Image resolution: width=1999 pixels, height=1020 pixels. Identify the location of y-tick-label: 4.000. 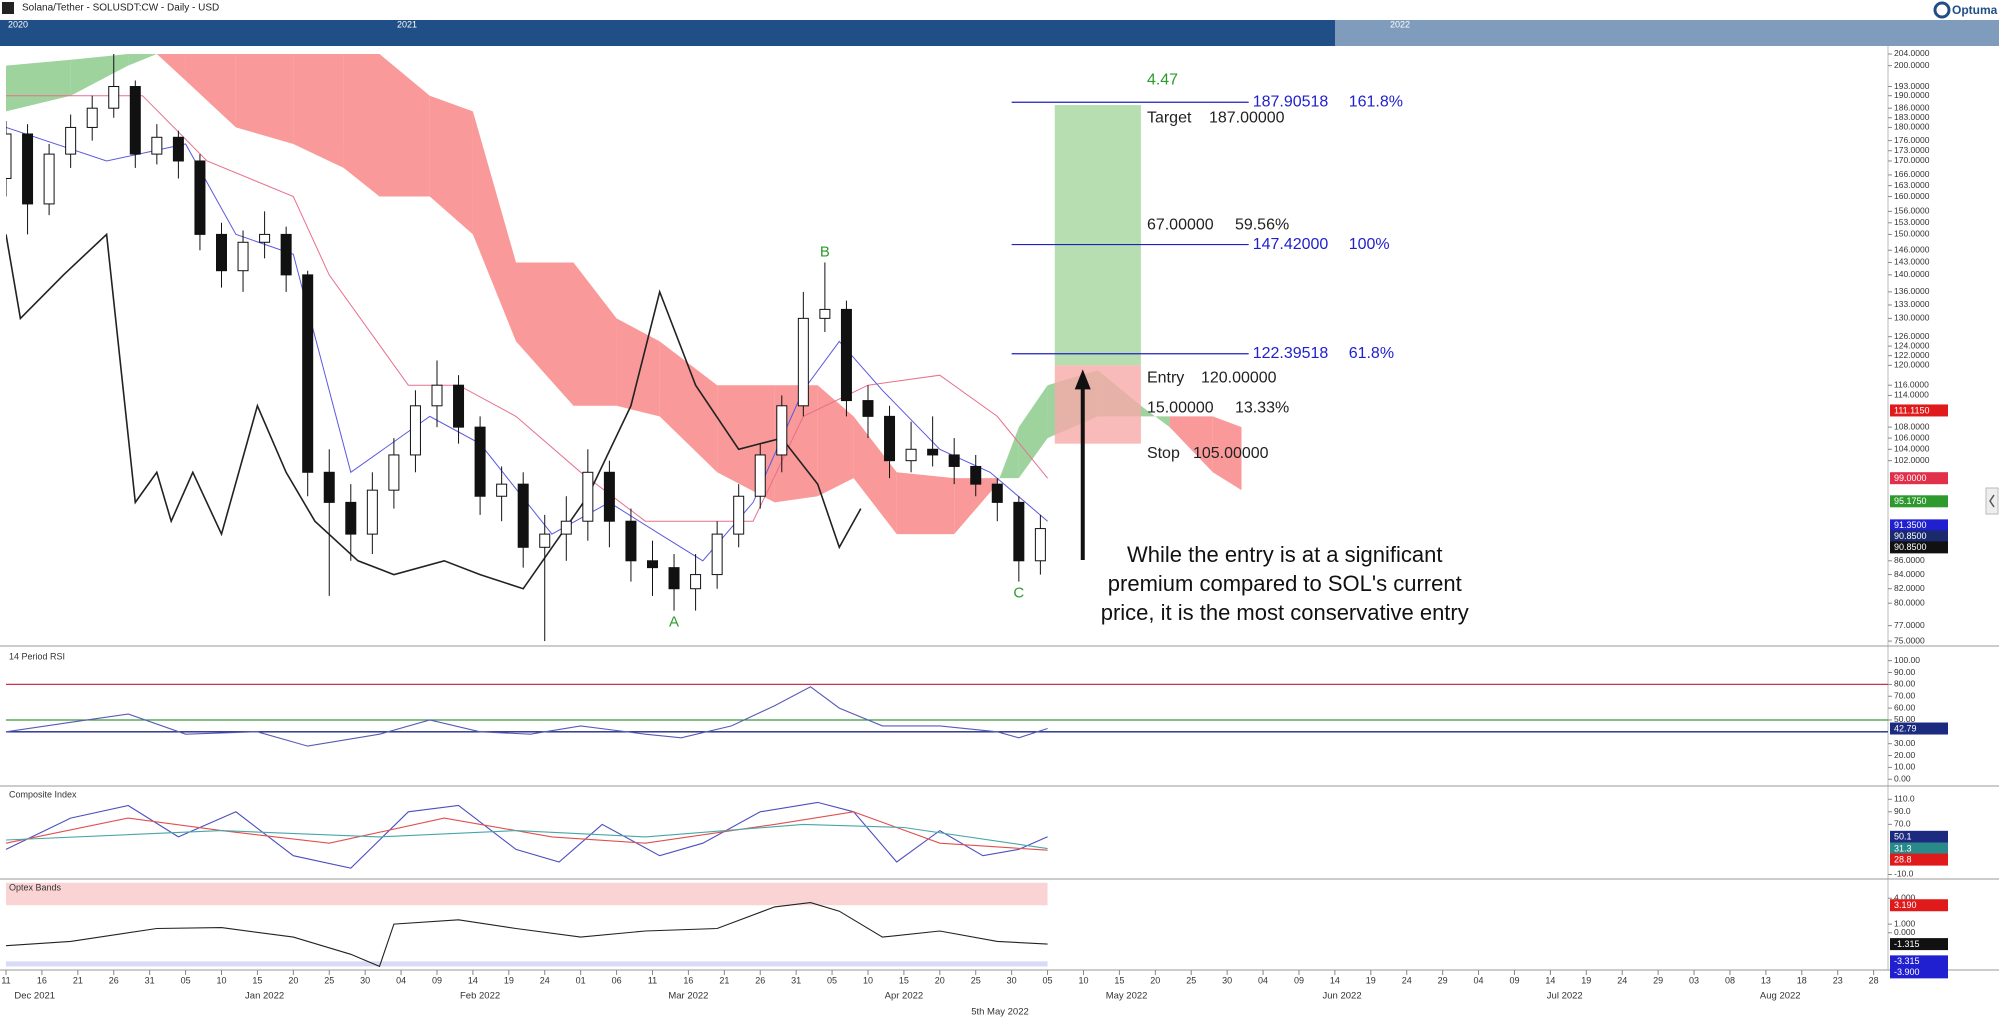
(1905, 898).